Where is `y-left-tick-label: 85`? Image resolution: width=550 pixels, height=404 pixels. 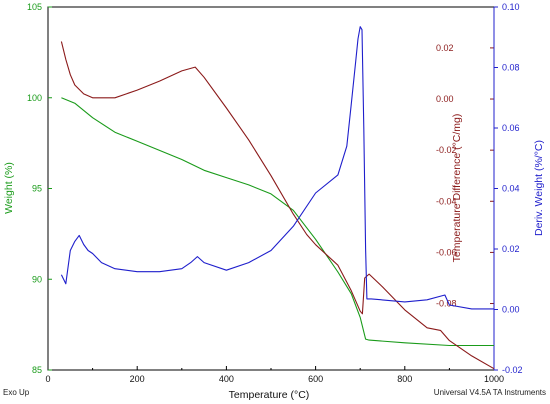 y-left-tick-label: 85 is located at coordinates (37, 370).